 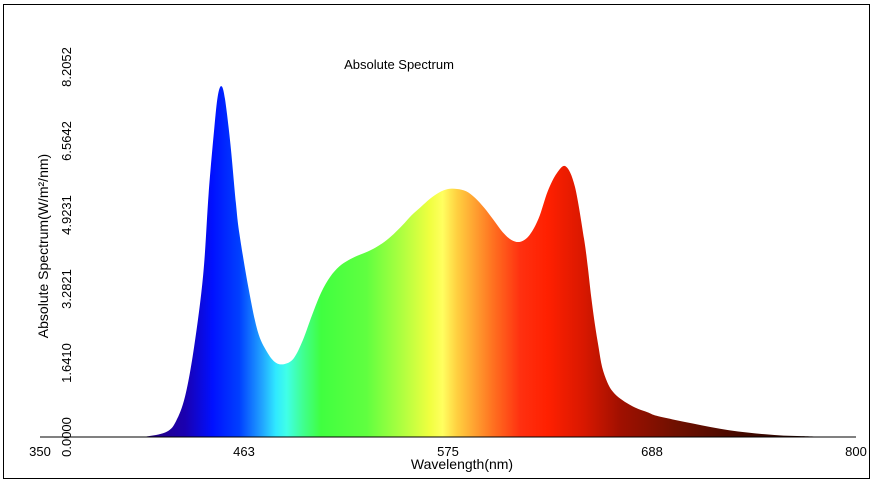 What do you see at coordinates (66, 437) in the screenshot?
I see `y-tick-label: 0.0000` at bounding box center [66, 437].